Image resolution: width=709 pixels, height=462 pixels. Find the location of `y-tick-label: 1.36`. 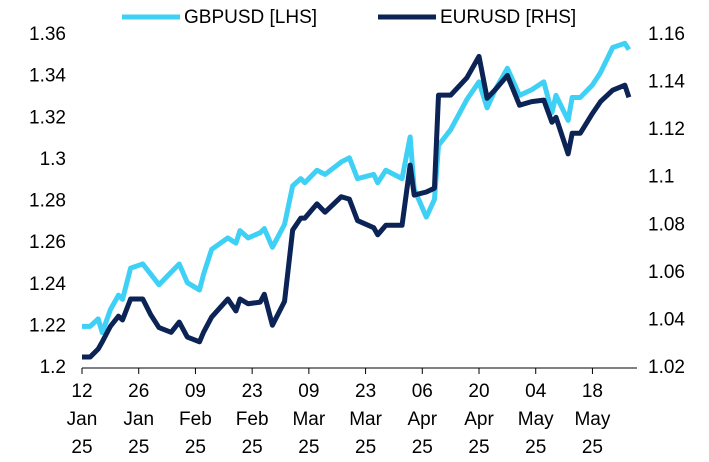

y-tick-label: 1.36 is located at coordinates (47, 34).